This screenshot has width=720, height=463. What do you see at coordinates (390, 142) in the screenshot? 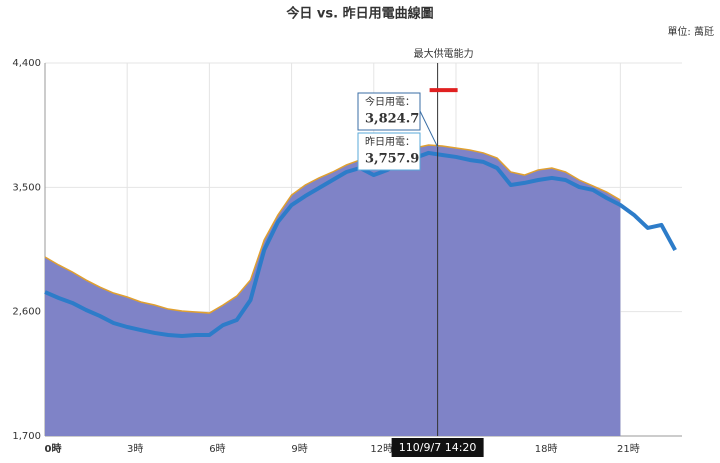
I see `tooltip-label: 昨日用電：` at bounding box center [390, 142].